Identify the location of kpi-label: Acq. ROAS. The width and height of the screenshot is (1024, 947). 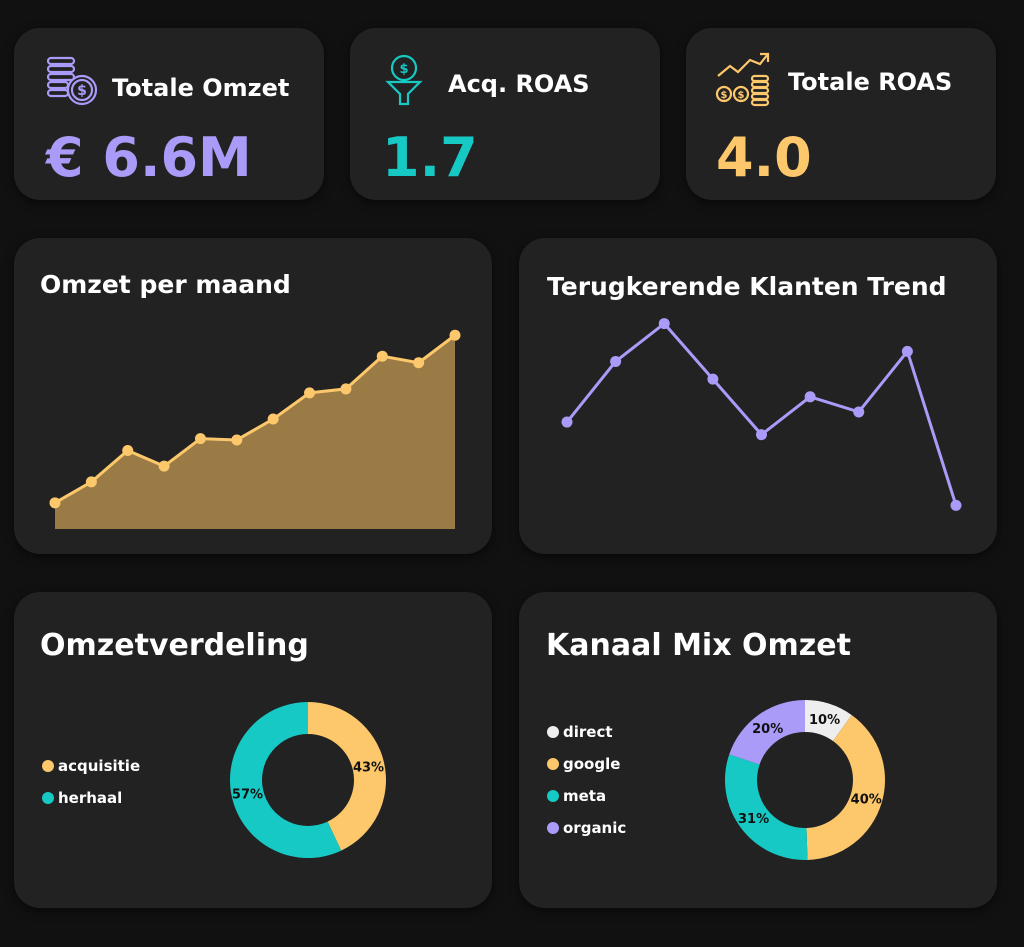
(519, 84).